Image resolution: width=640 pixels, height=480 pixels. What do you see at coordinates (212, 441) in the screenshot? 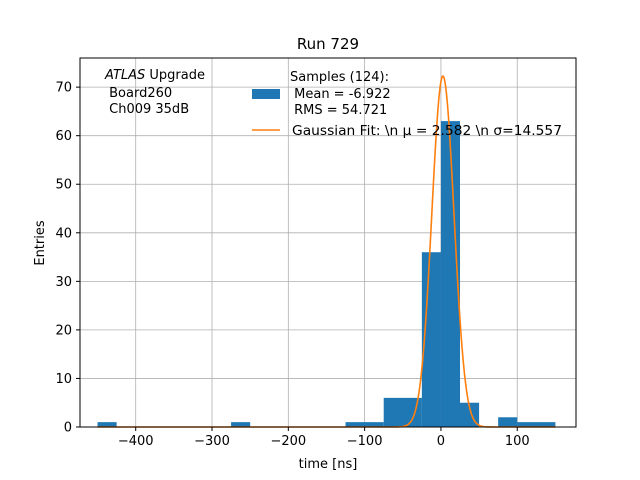
I see `x-tick-label-1: −300` at bounding box center [212, 441].